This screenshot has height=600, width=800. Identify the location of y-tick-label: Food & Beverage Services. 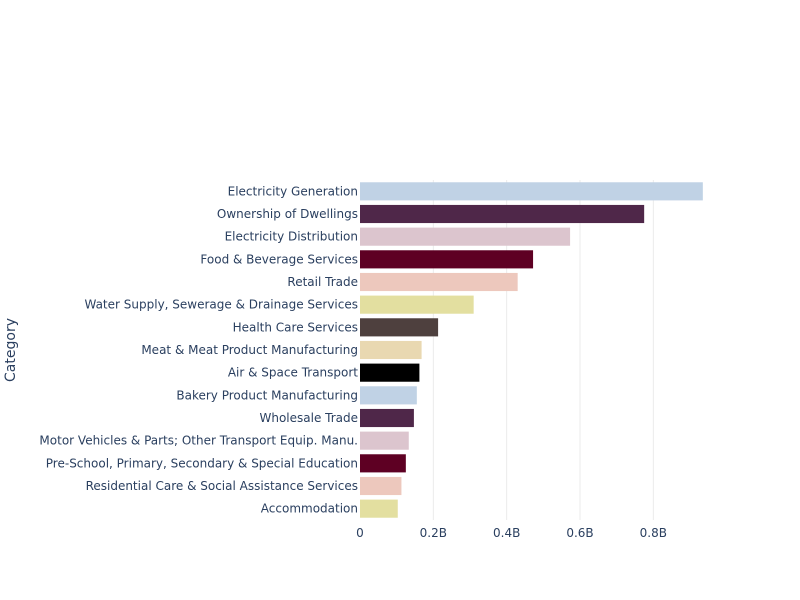
(279, 259).